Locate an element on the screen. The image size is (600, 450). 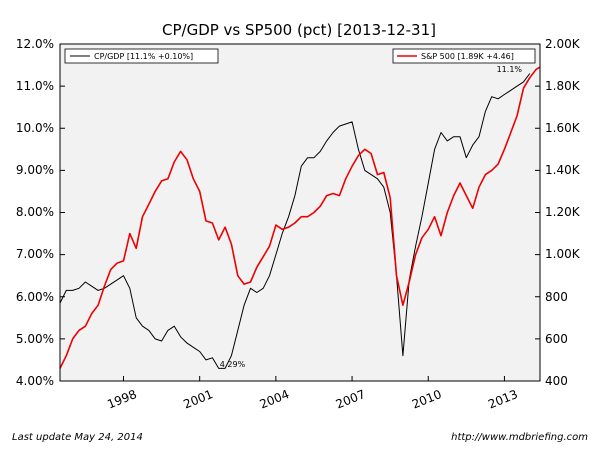
annotation-min-label: 4.29% is located at coordinates (233, 364).